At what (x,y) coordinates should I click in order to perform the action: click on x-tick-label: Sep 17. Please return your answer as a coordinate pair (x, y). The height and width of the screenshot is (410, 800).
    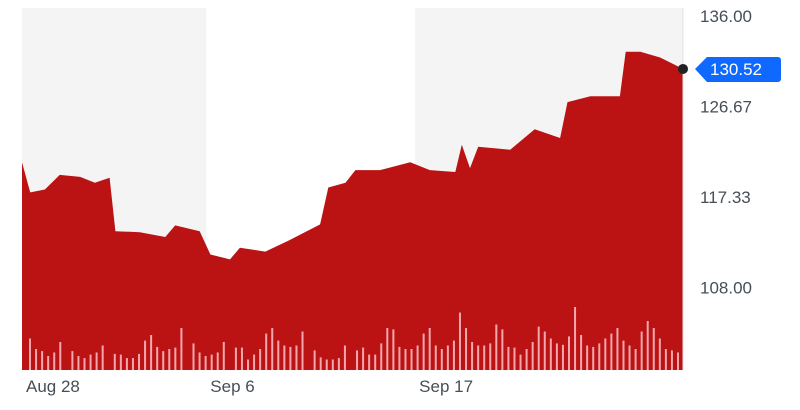
    Looking at the image, I should click on (446, 386).